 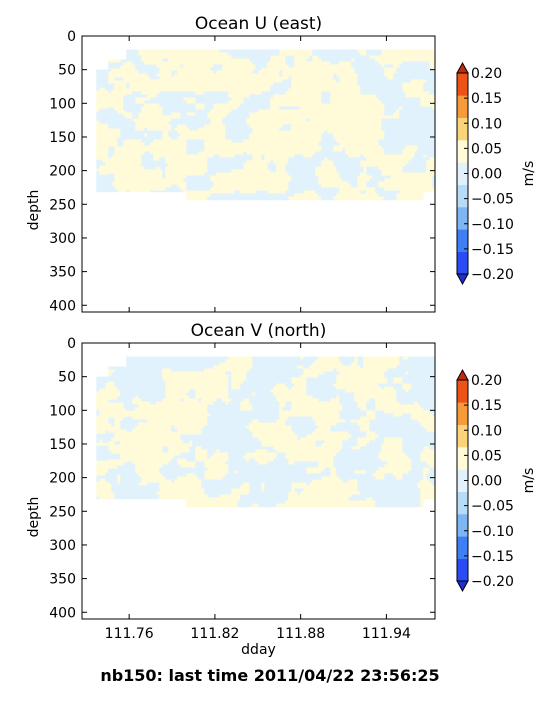 What do you see at coordinates (258, 650) in the screenshot?
I see `xlabel: dday` at bounding box center [258, 650].